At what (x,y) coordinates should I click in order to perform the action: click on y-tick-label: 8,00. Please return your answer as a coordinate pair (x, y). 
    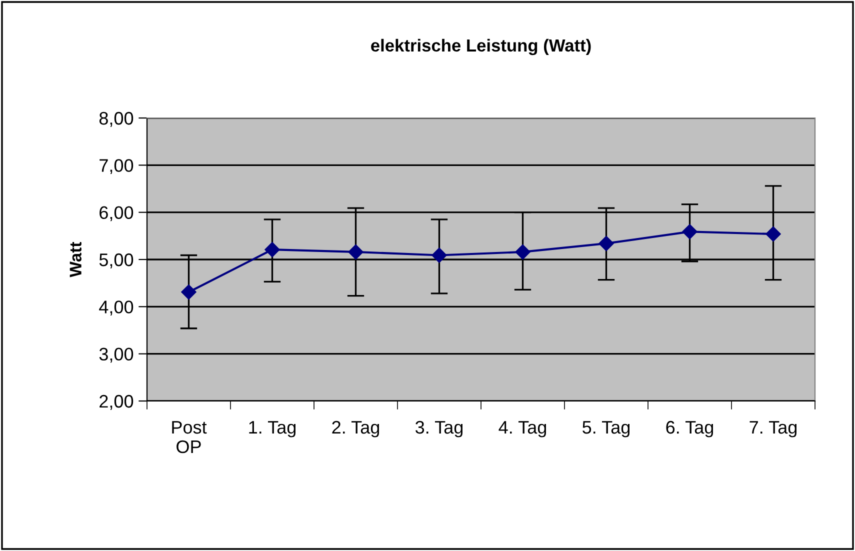
    Looking at the image, I should click on (116, 119).